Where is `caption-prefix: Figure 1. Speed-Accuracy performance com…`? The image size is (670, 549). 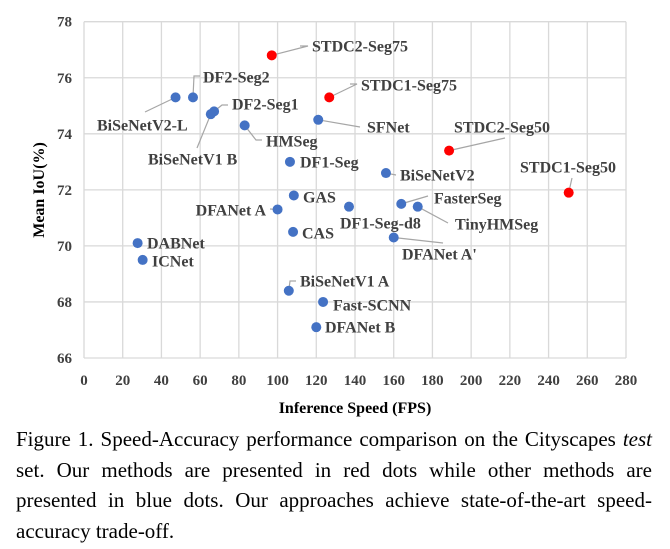
caption-prefix: Figure 1. Speed-Accuracy performance com… is located at coordinates (319, 439).